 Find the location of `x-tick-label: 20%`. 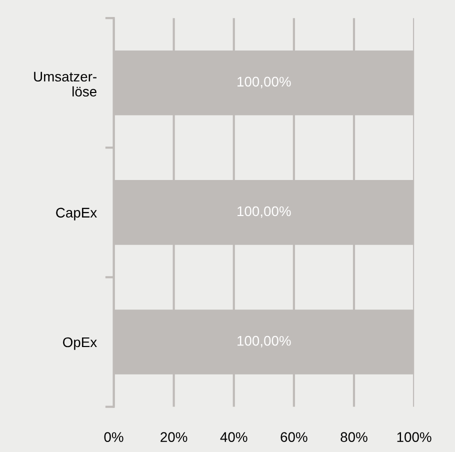

x-tick-label: 20% is located at coordinates (174, 437).